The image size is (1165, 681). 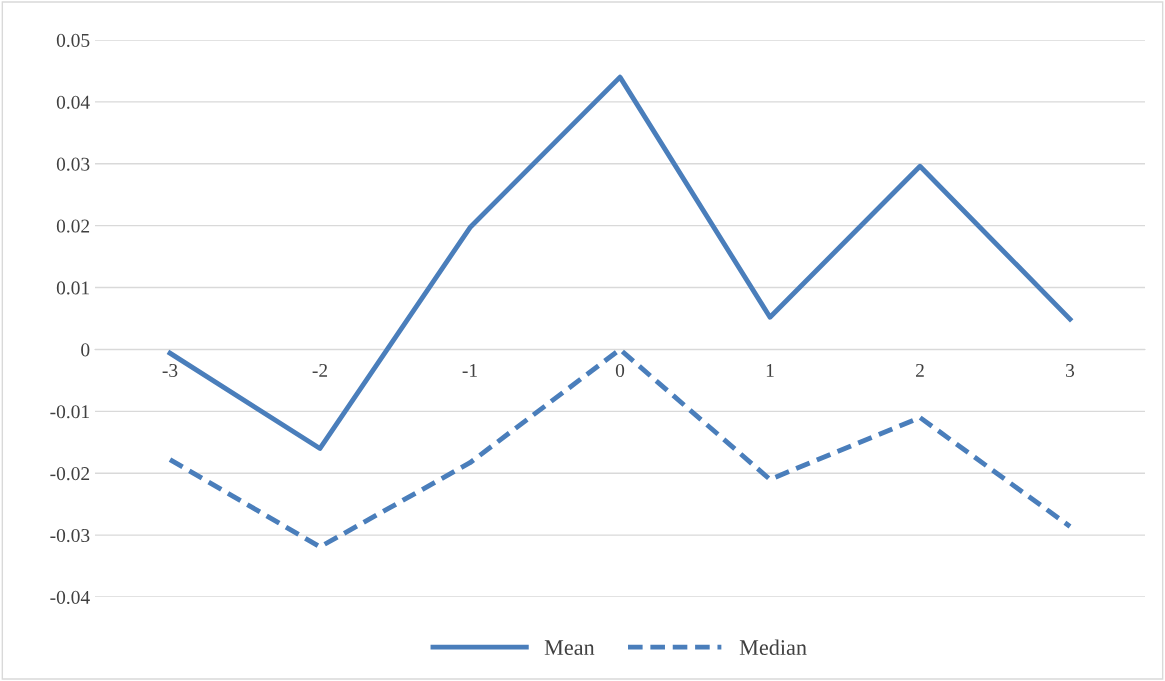 What do you see at coordinates (773, 647) in the screenshot?
I see `legend-label: Median` at bounding box center [773, 647].